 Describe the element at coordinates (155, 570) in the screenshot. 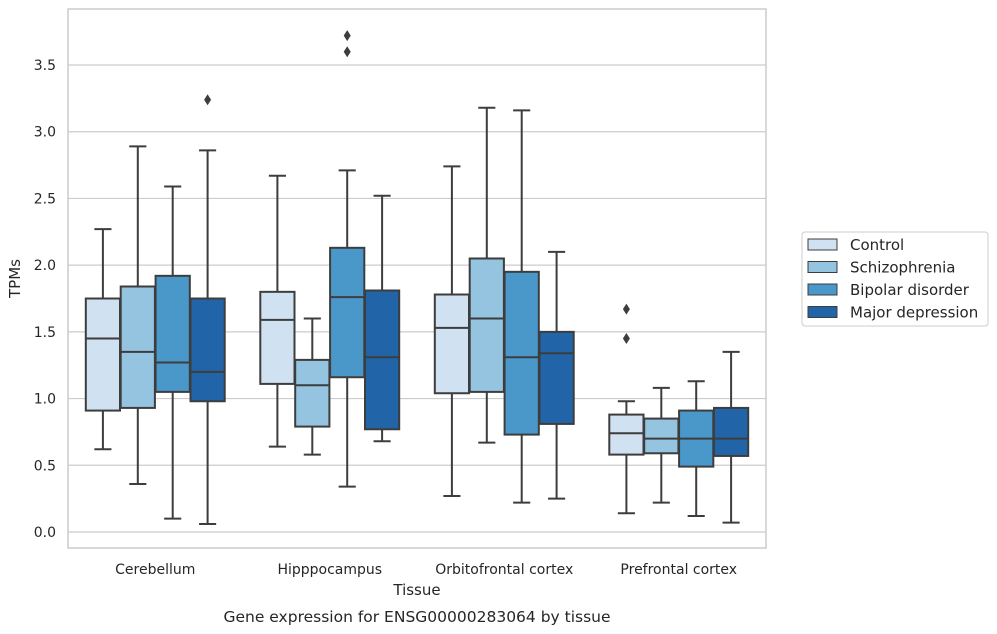

I see `x-tick-label: Cerebellum` at that location.